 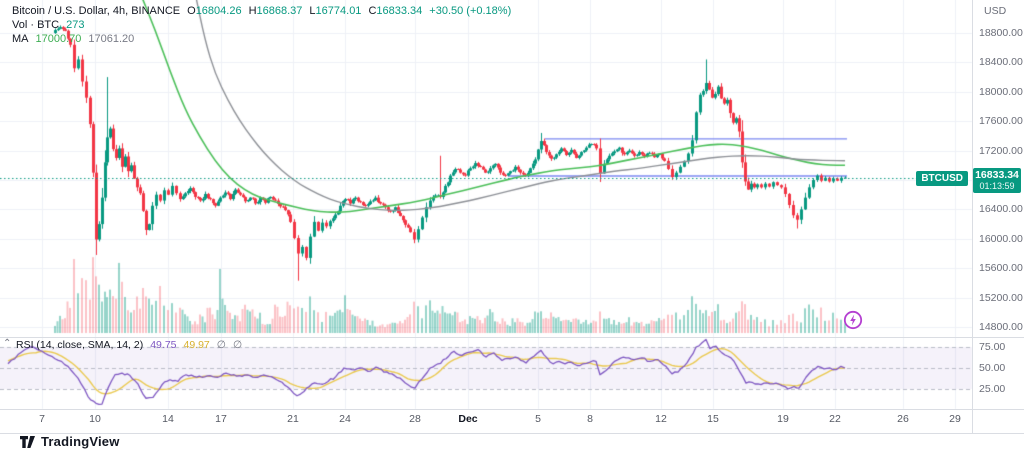 What do you see at coordinates (168, 419) in the screenshot?
I see `time-tick-label: 14` at bounding box center [168, 419].